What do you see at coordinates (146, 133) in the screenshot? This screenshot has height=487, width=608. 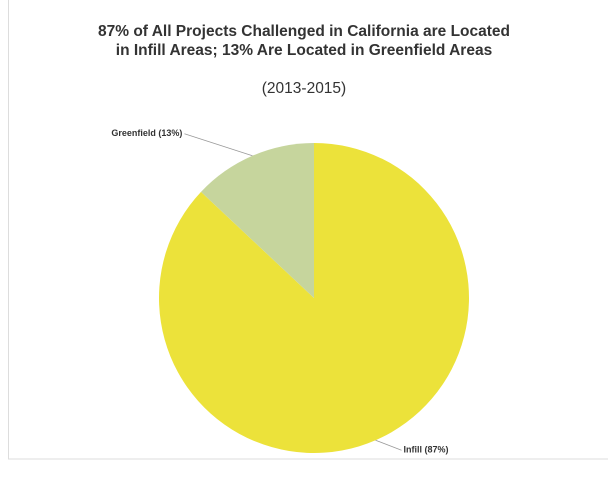 I see `data-label: Greenfield (13%)` at bounding box center [146, 133].